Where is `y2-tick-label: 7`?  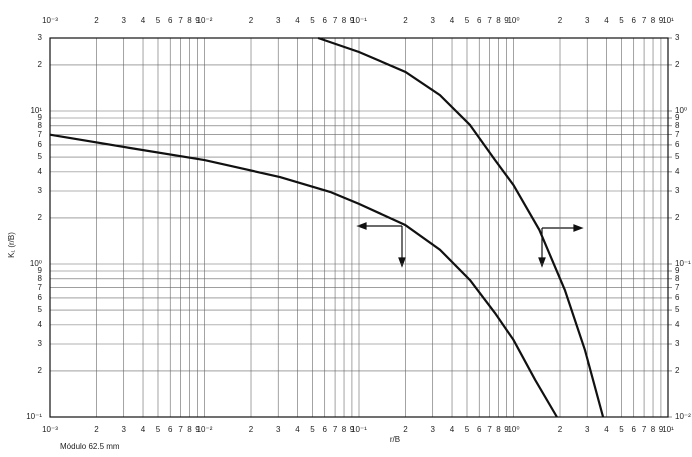
y2-tick-label: 7 is located at coordinates (677, 287).